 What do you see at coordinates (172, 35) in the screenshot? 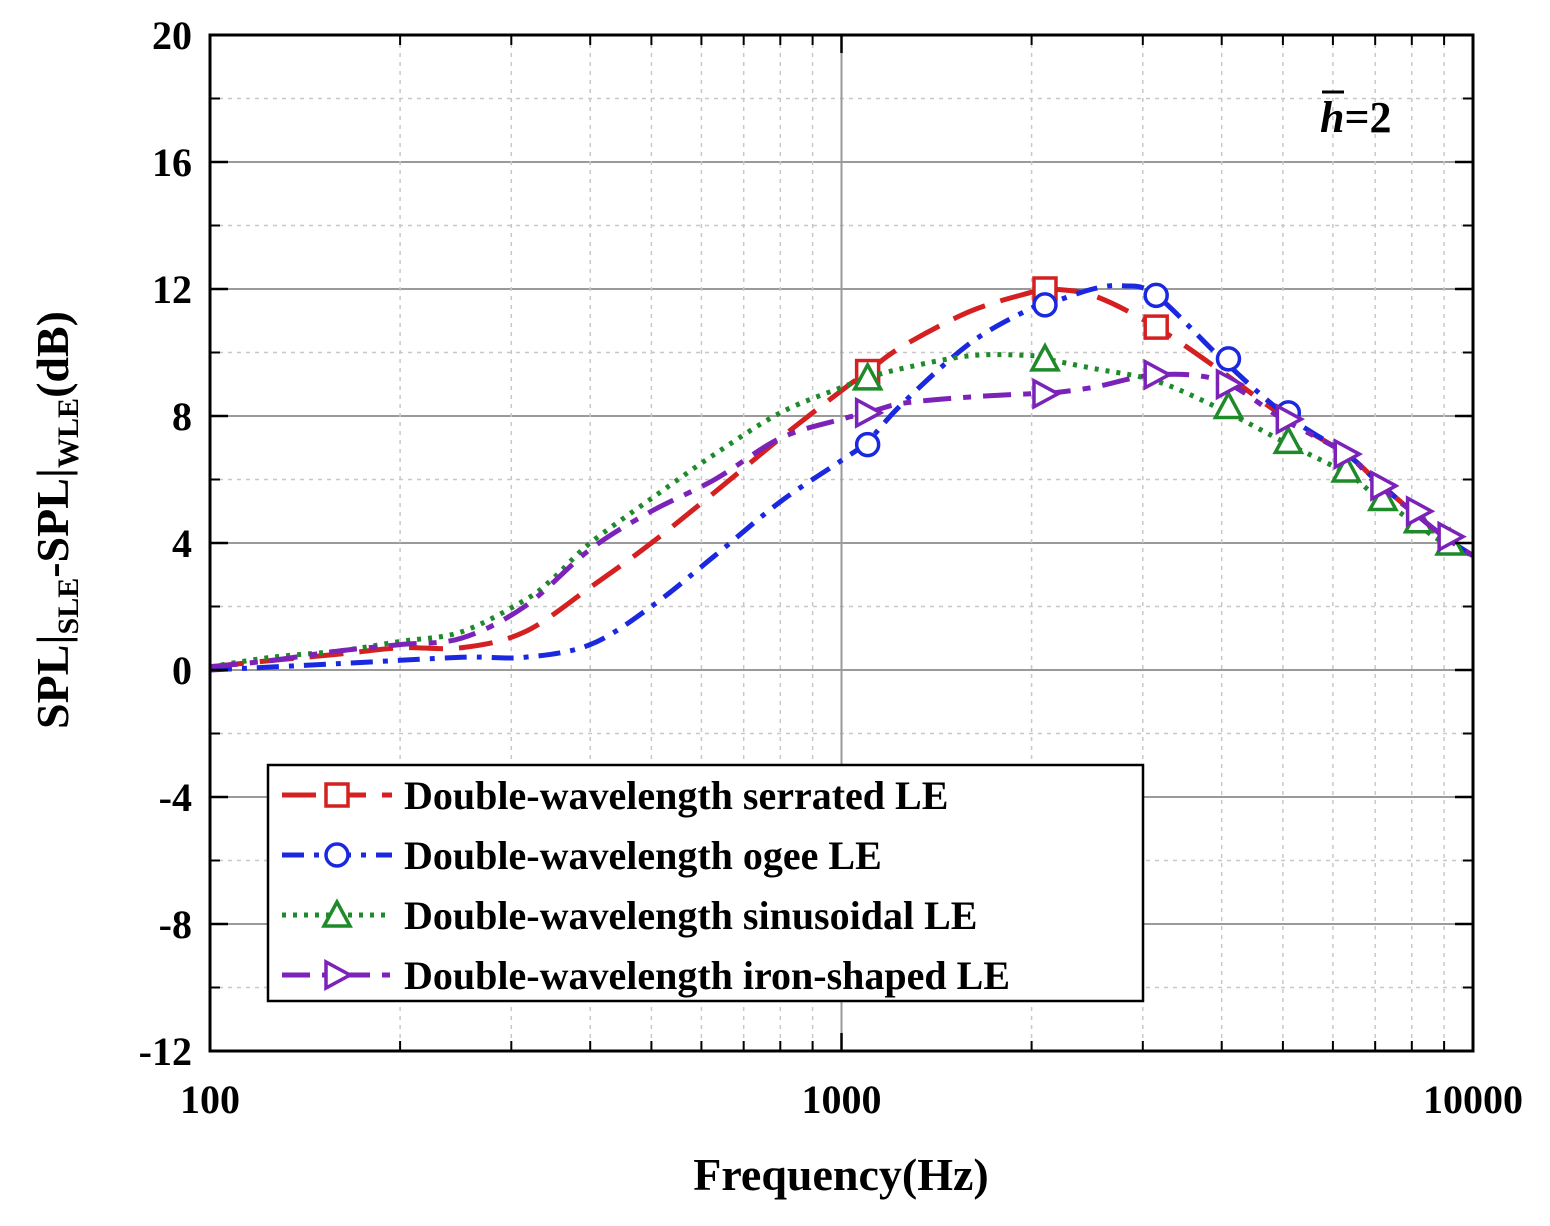
I see `y-tick-label: 20` at bounding box center [172, 35].